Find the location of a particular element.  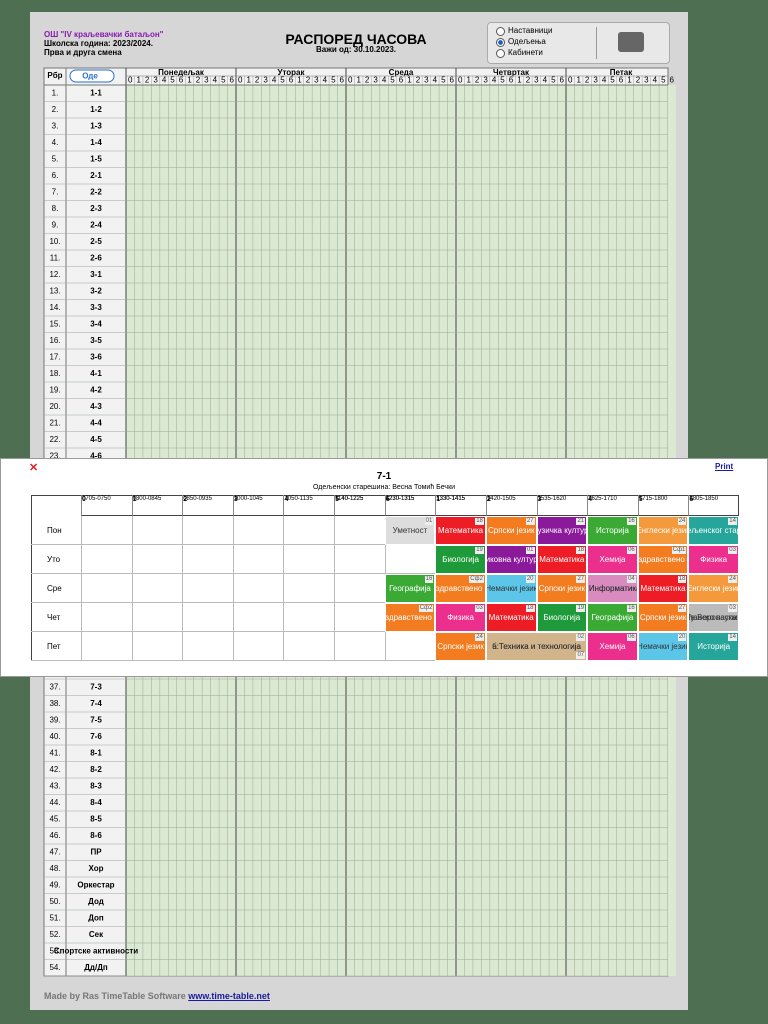

class-name: Хор is located at coordinates (95, 868).